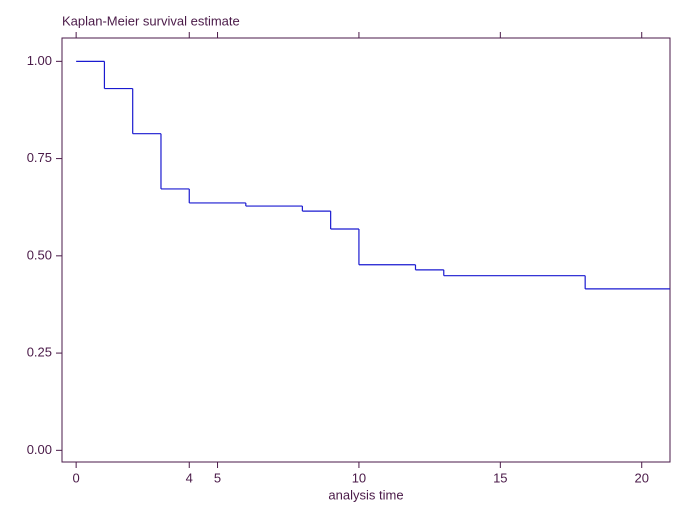 This screenshot has height=506, width=683. I want to click on x-tick-label: 15, so click(500, 477).